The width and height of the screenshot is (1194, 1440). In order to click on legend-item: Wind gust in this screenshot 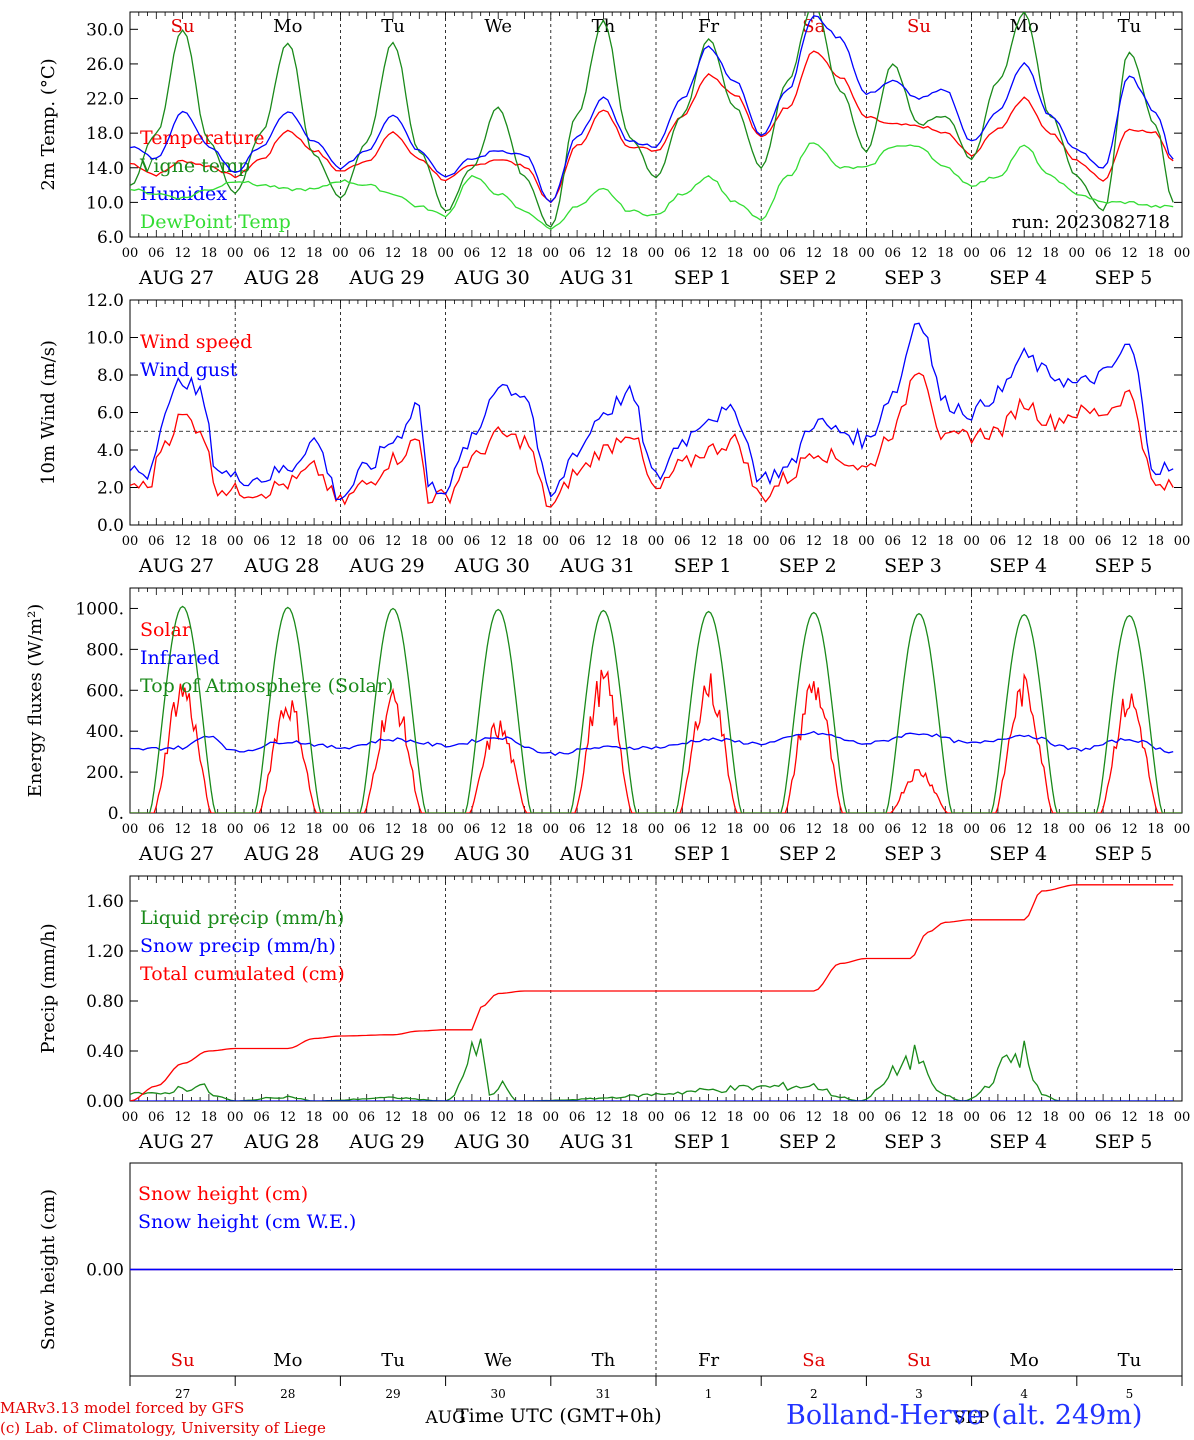, I will do `click(189, 370)`.